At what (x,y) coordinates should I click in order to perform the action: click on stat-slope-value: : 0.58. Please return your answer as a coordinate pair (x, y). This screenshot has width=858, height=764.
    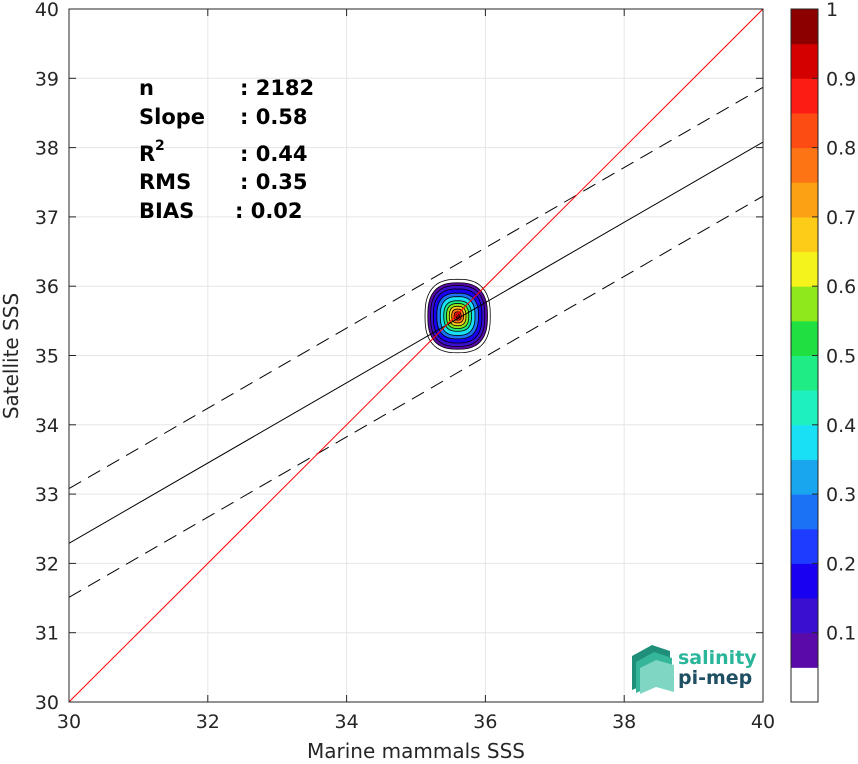
    Looking at the image, I should click on (274, 117).